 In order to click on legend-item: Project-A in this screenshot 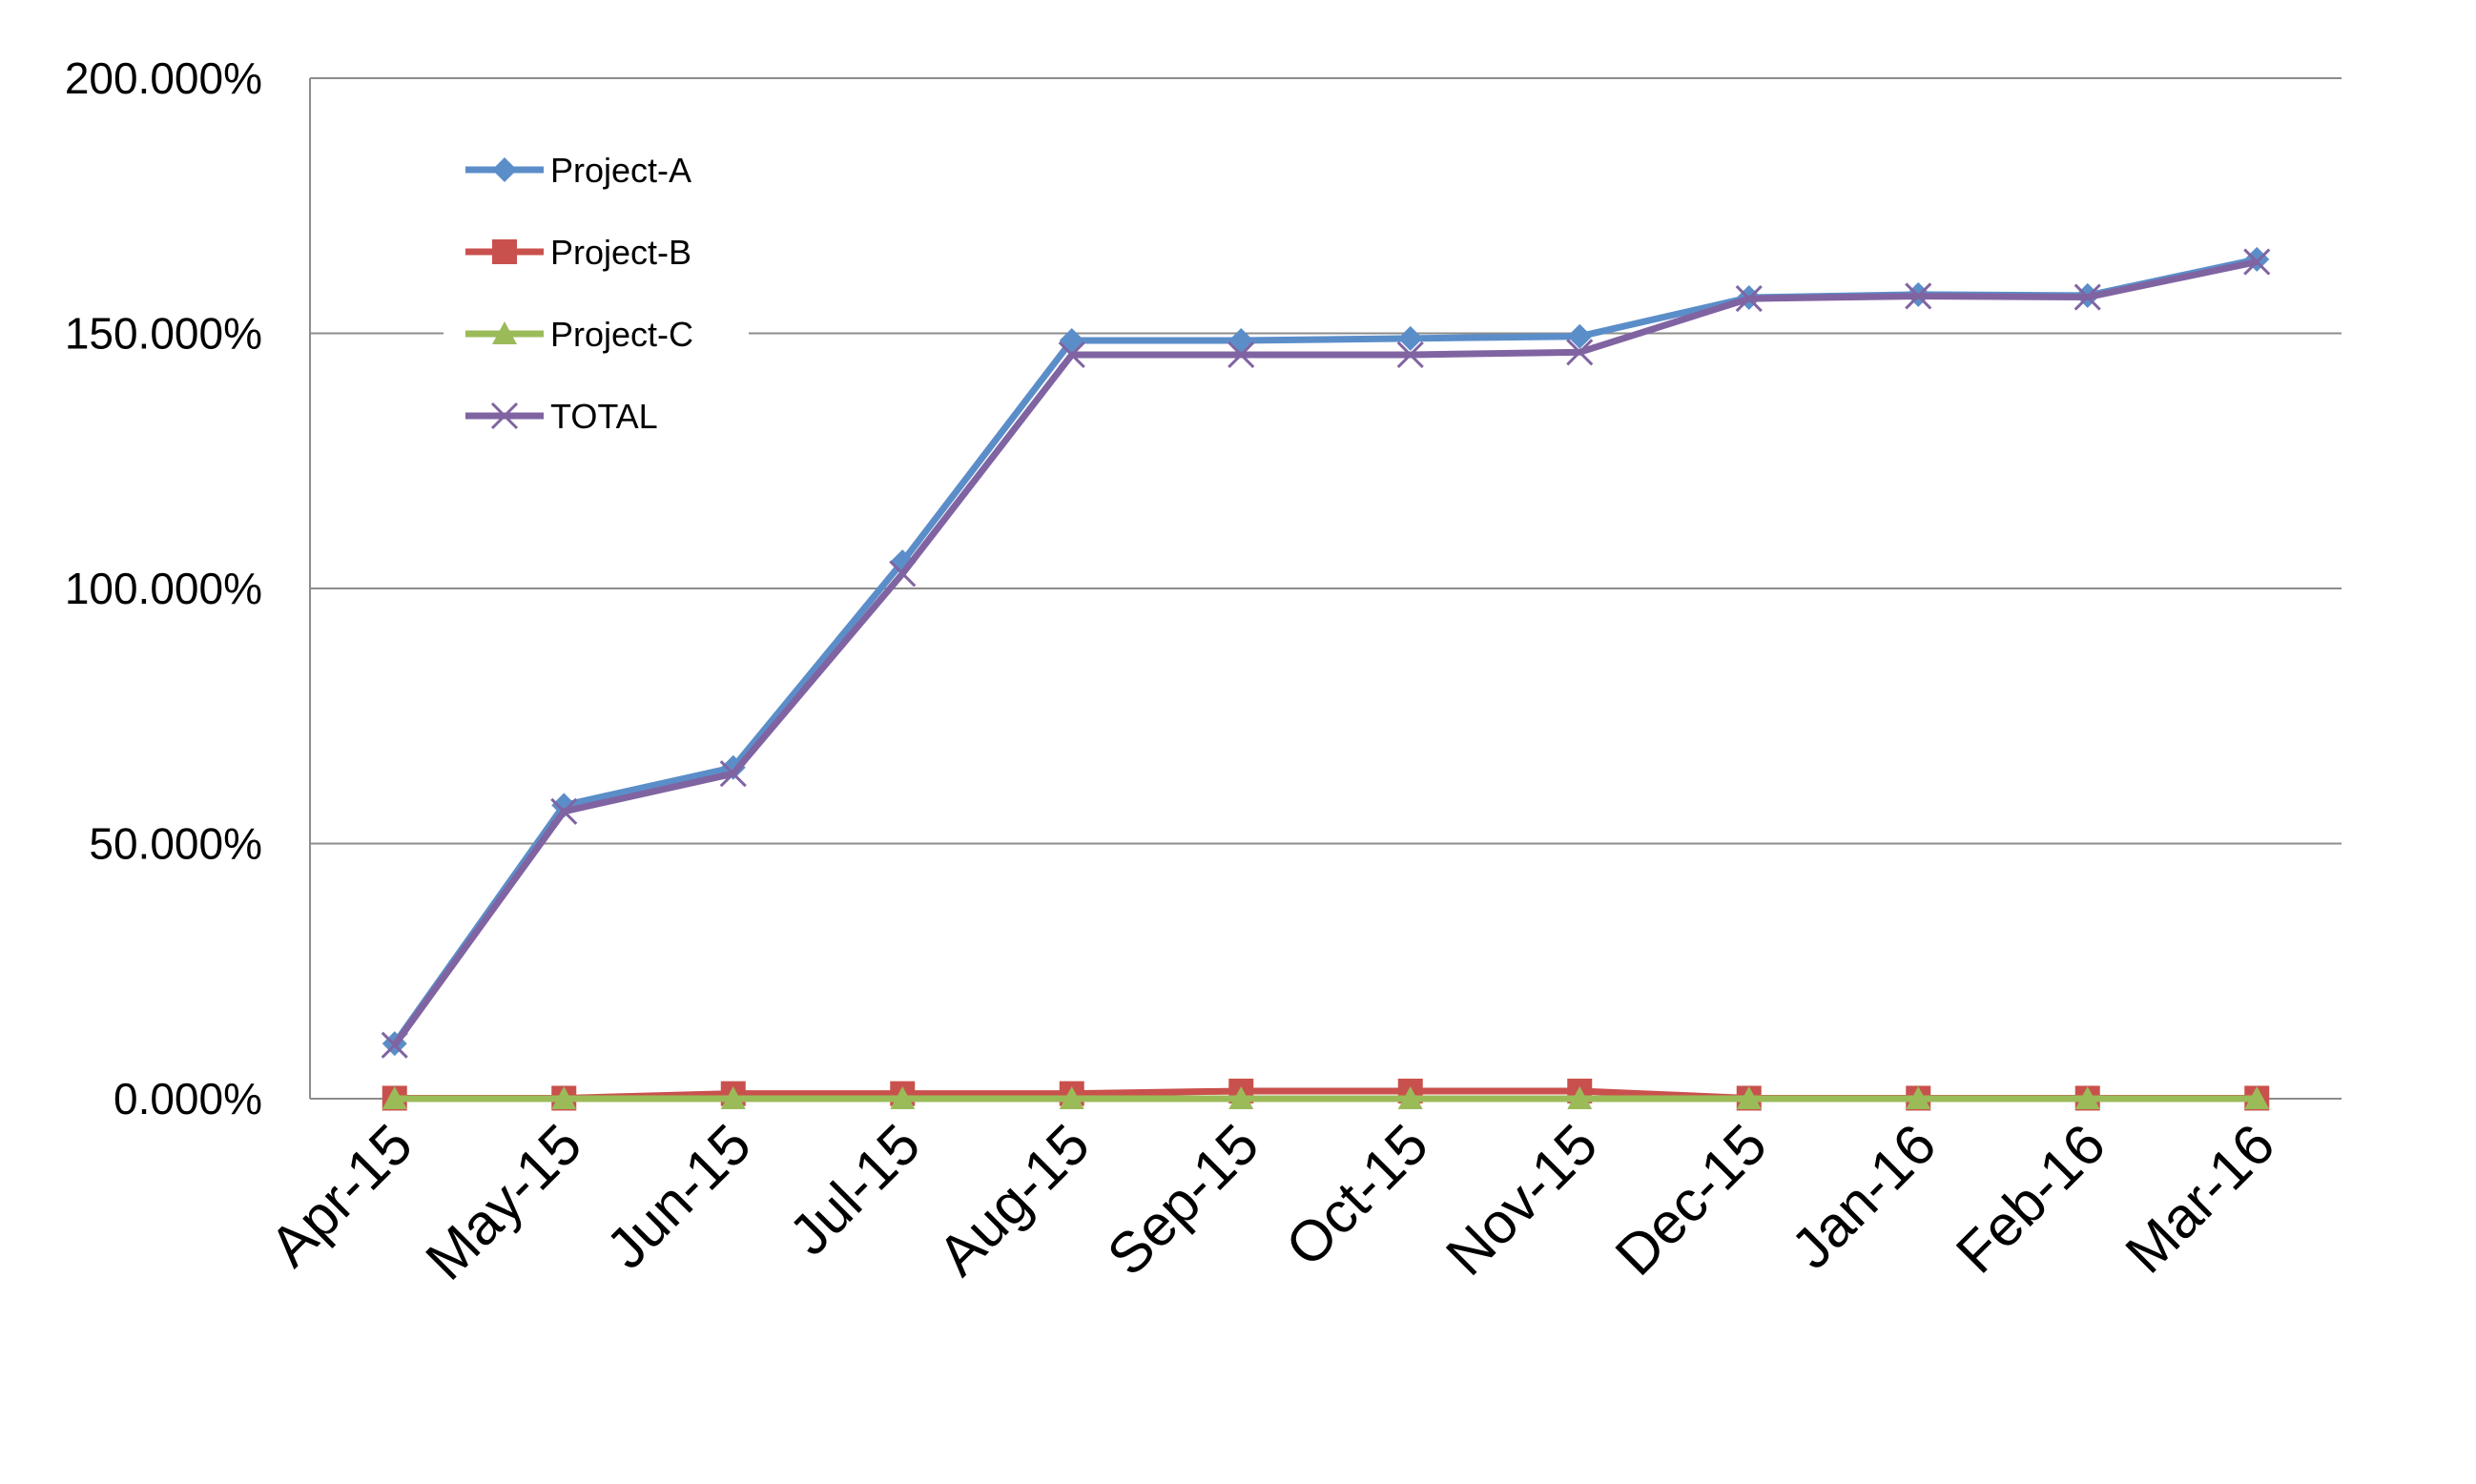, I will do `click(578, 170)`.